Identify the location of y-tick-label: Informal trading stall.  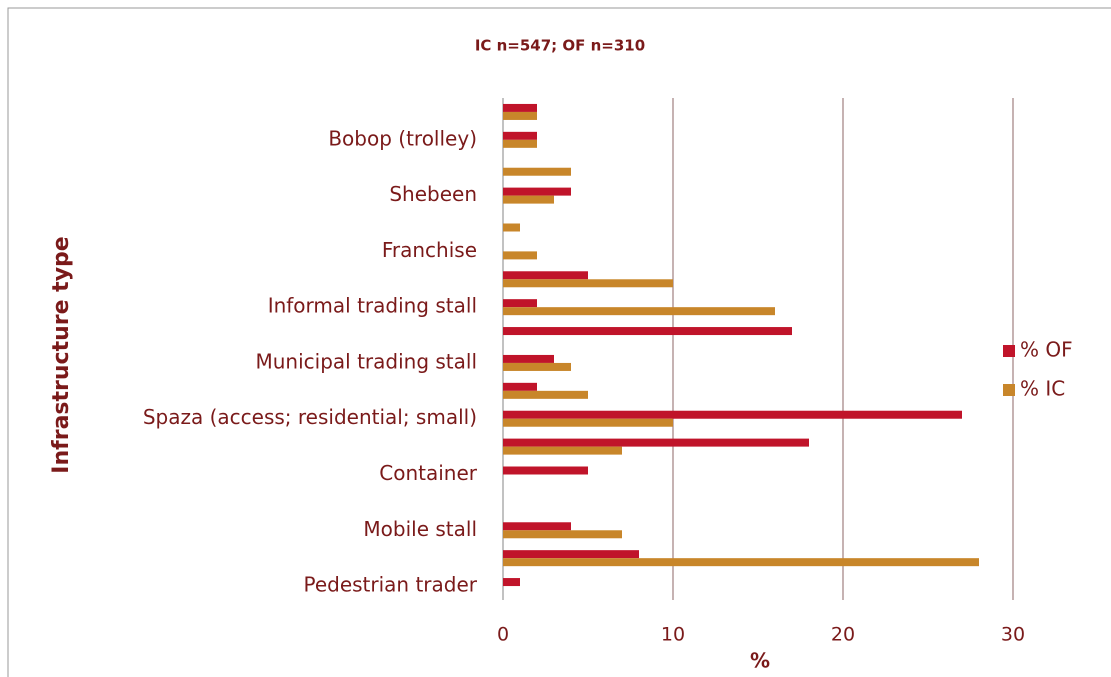
(372, 306).